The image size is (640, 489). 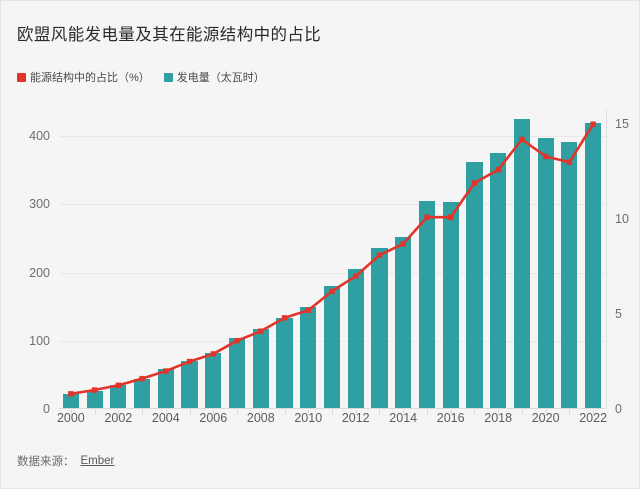 What do you see at coordinates (142, 394) in the screenshot?
I see `bar-2003` at bounding box center [142, 394].